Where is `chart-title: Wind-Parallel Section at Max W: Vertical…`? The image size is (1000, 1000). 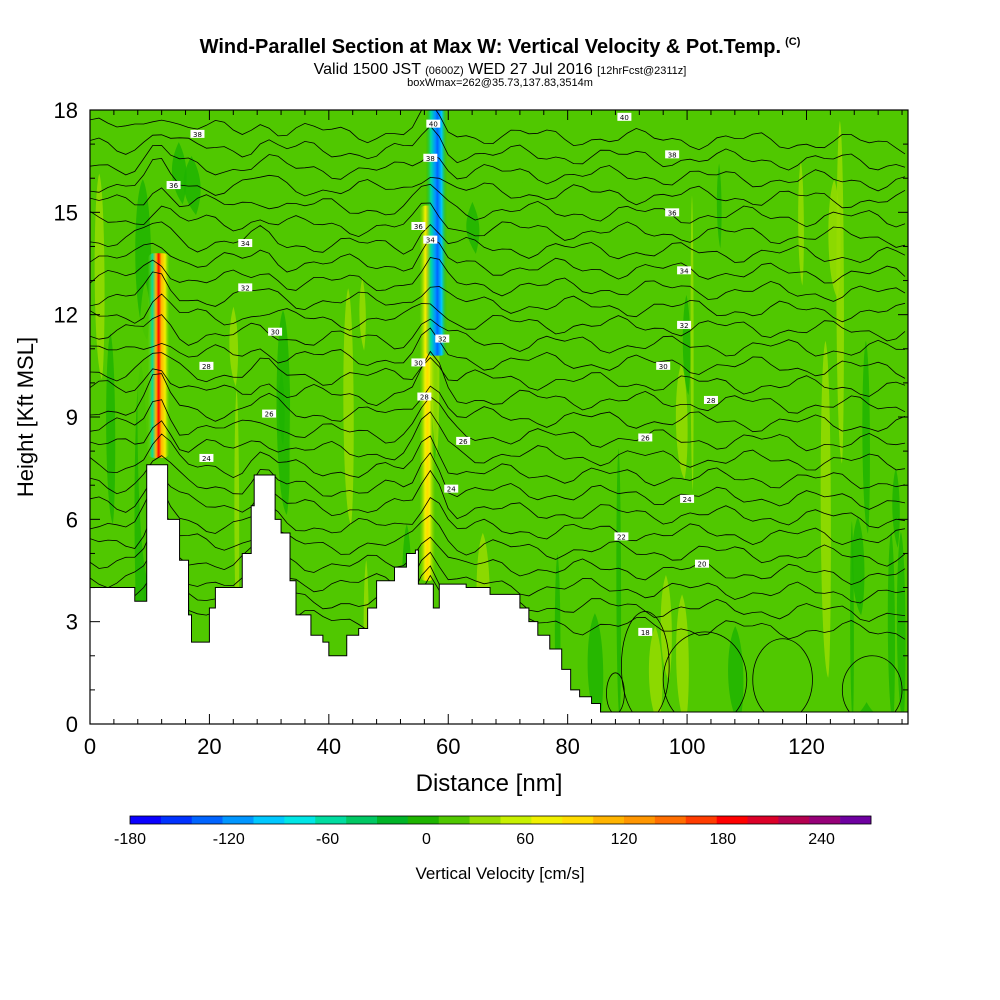
chart-title: Wind-Parallel Section at Max W: Vertical… is located at coordinates (500, 47).